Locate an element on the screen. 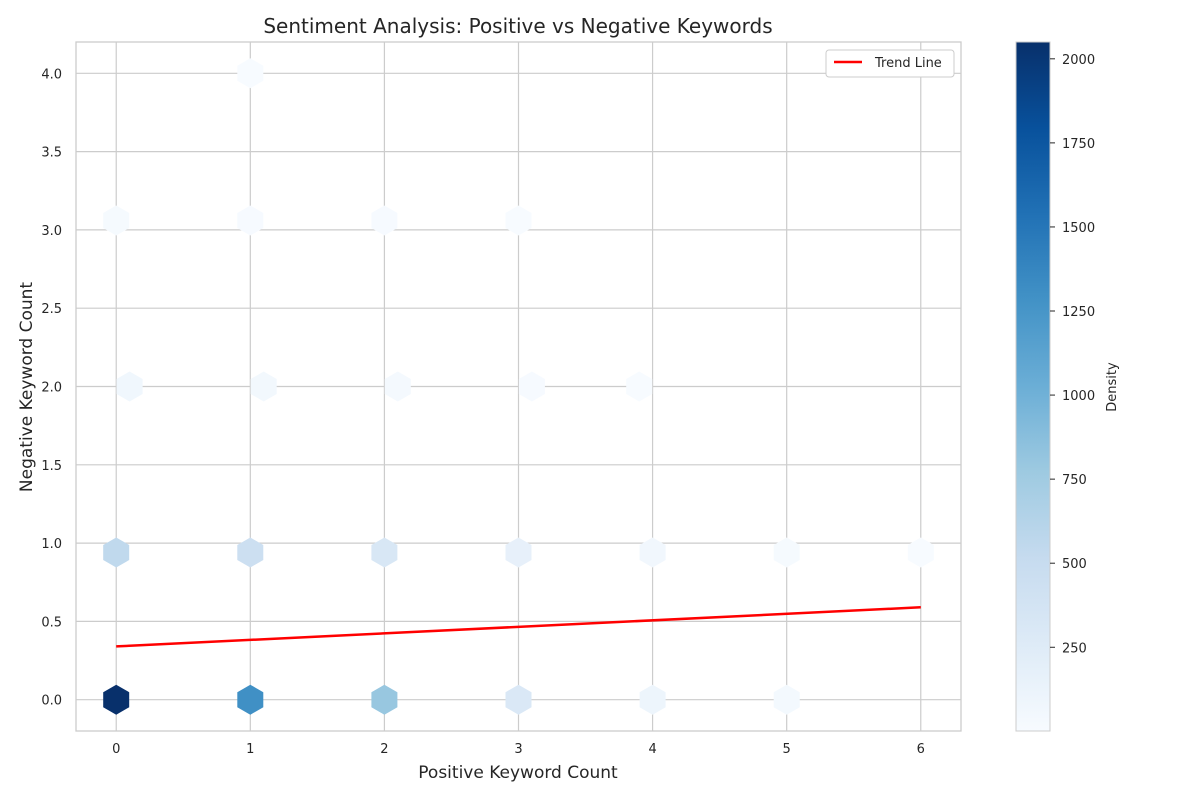 This screenshot has height=800, width=1200. colorbar: 250 500 750 1000 1250 1500 1750 2000 Density is located at coordinates (1067, 386).